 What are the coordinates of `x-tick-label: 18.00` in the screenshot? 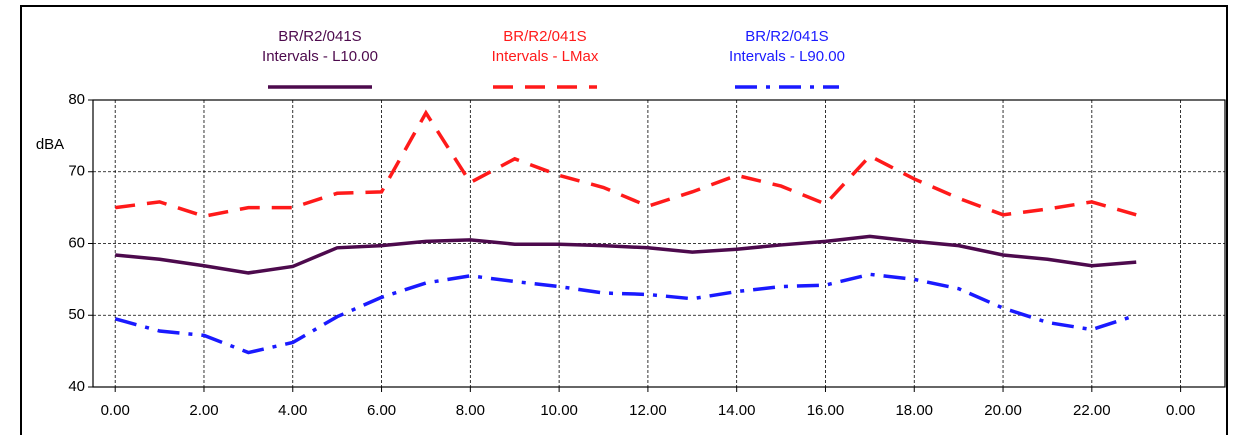 It's located at (914, 410).